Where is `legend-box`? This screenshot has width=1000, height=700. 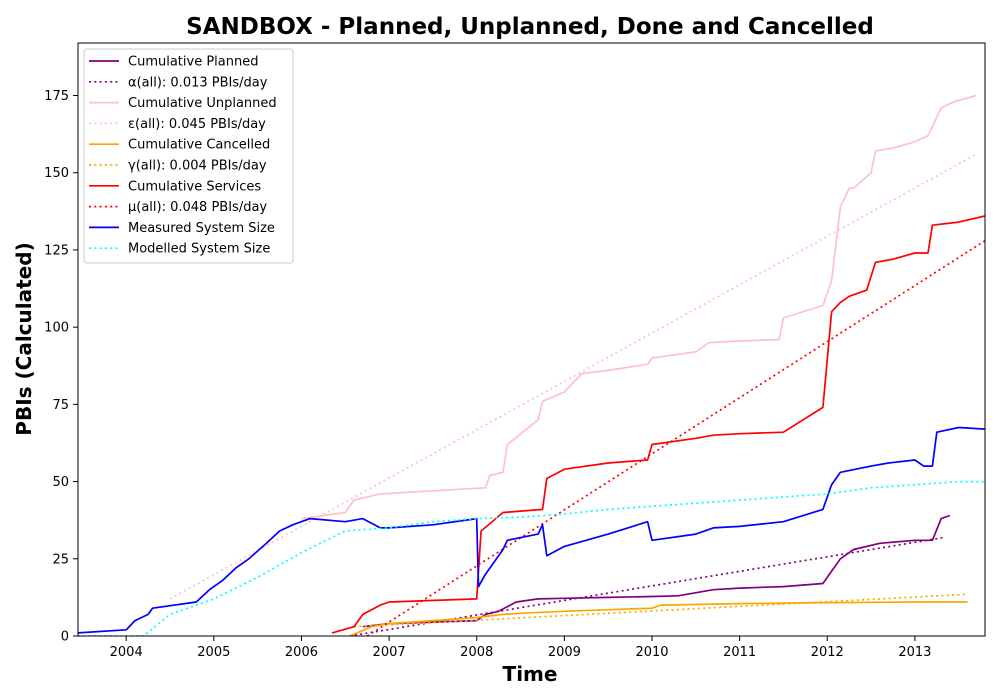 legend-box is located at coordinates (188, 156).